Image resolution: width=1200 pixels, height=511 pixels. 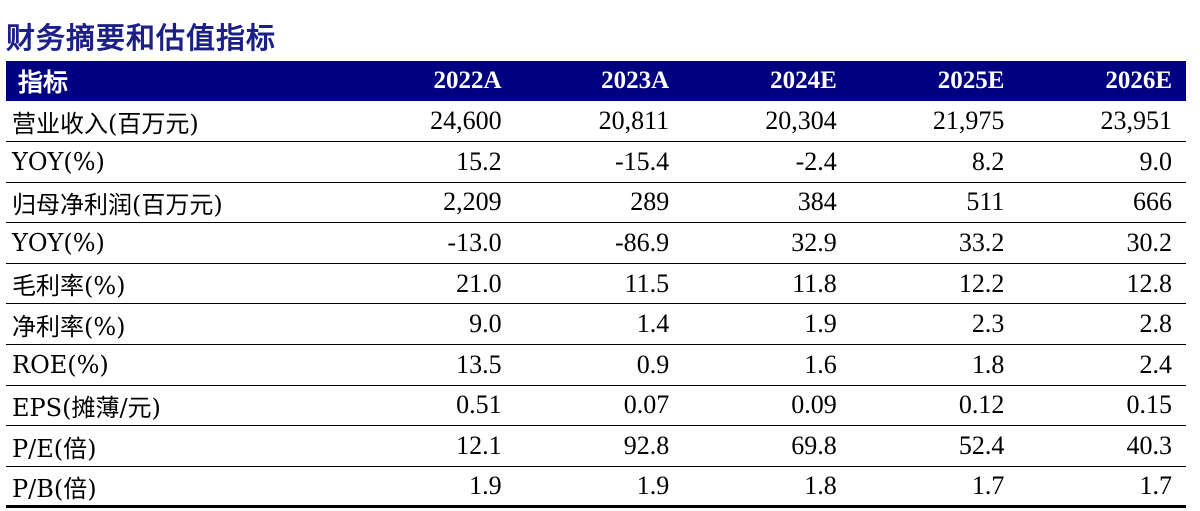 I want to click on table-row: EPS(摊薄/元) 0.51 0.07 0.09 0.12 0.15, so click(x=596, y=406).